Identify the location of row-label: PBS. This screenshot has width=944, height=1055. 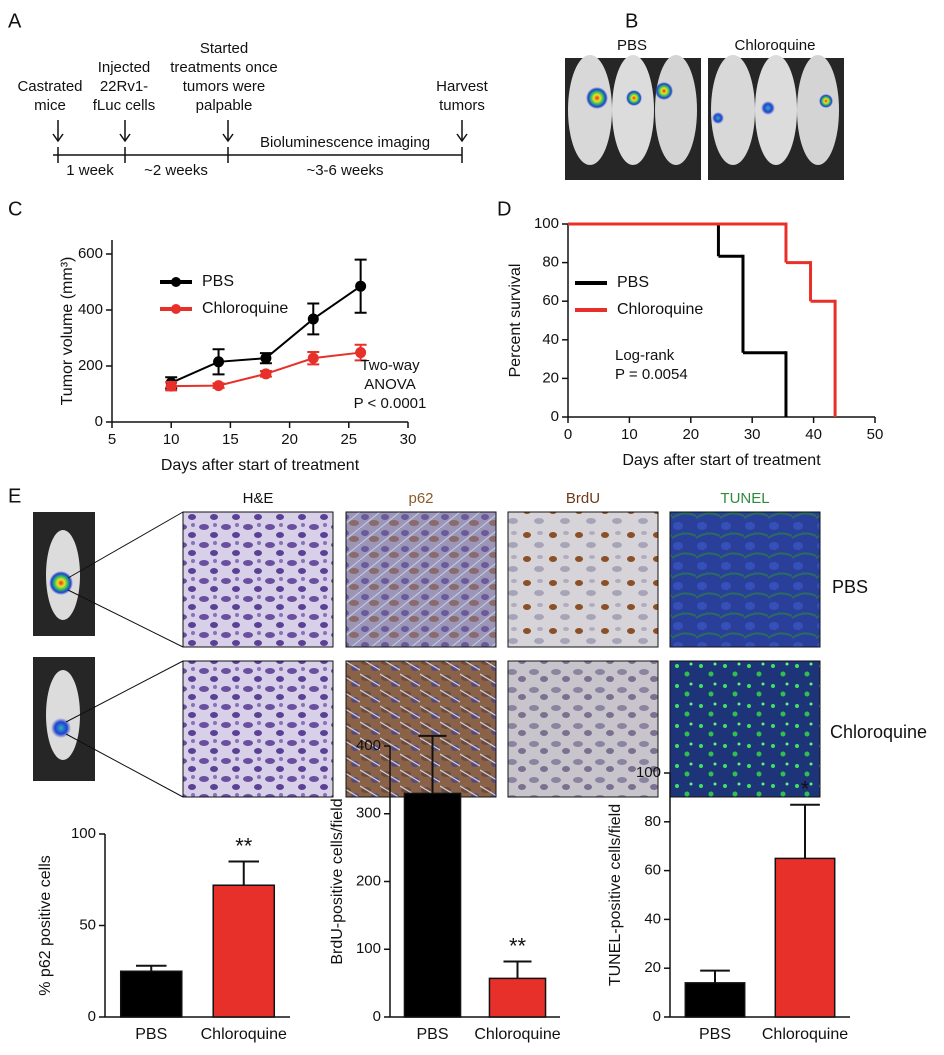
(850, 587).